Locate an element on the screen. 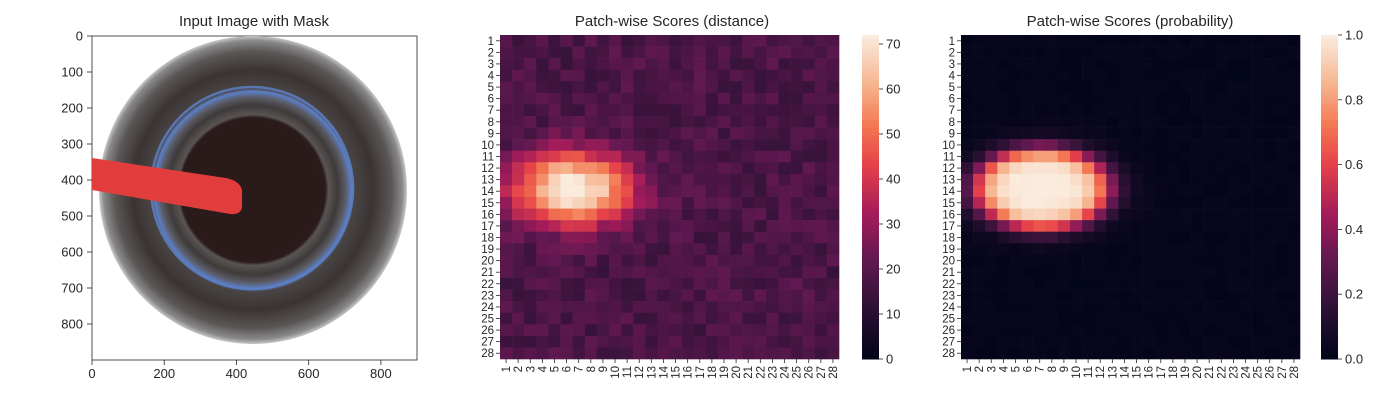 This screenshot has height=400, width=1400. x-tick-label: 25 is located at coordinates (798, 372).